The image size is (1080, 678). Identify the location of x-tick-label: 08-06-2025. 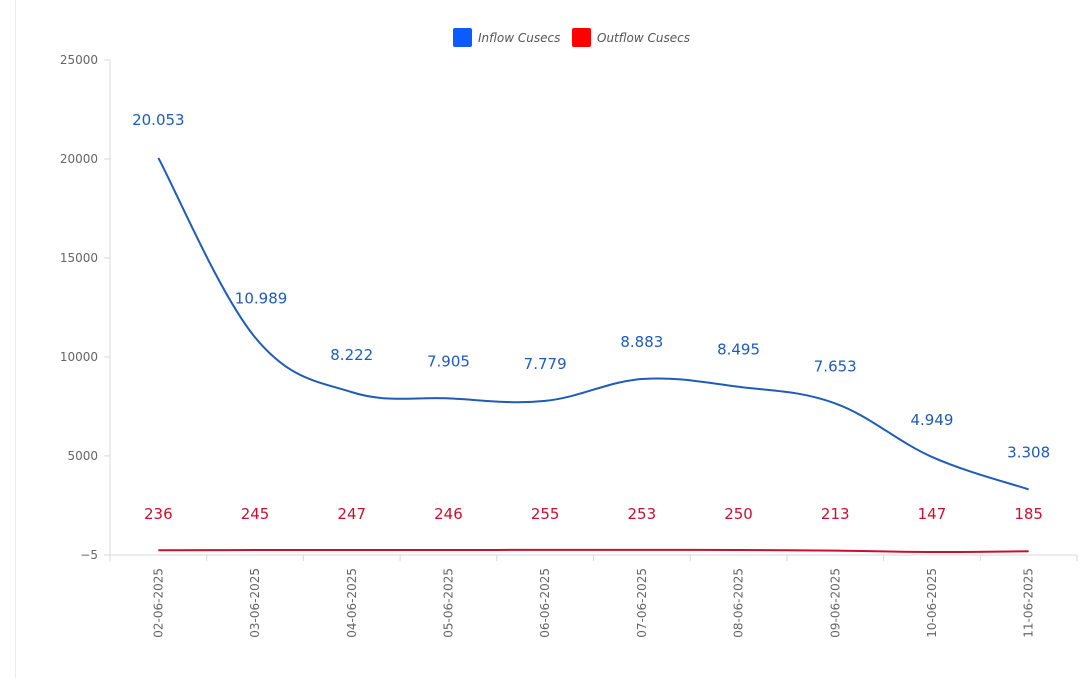
(739, 603).